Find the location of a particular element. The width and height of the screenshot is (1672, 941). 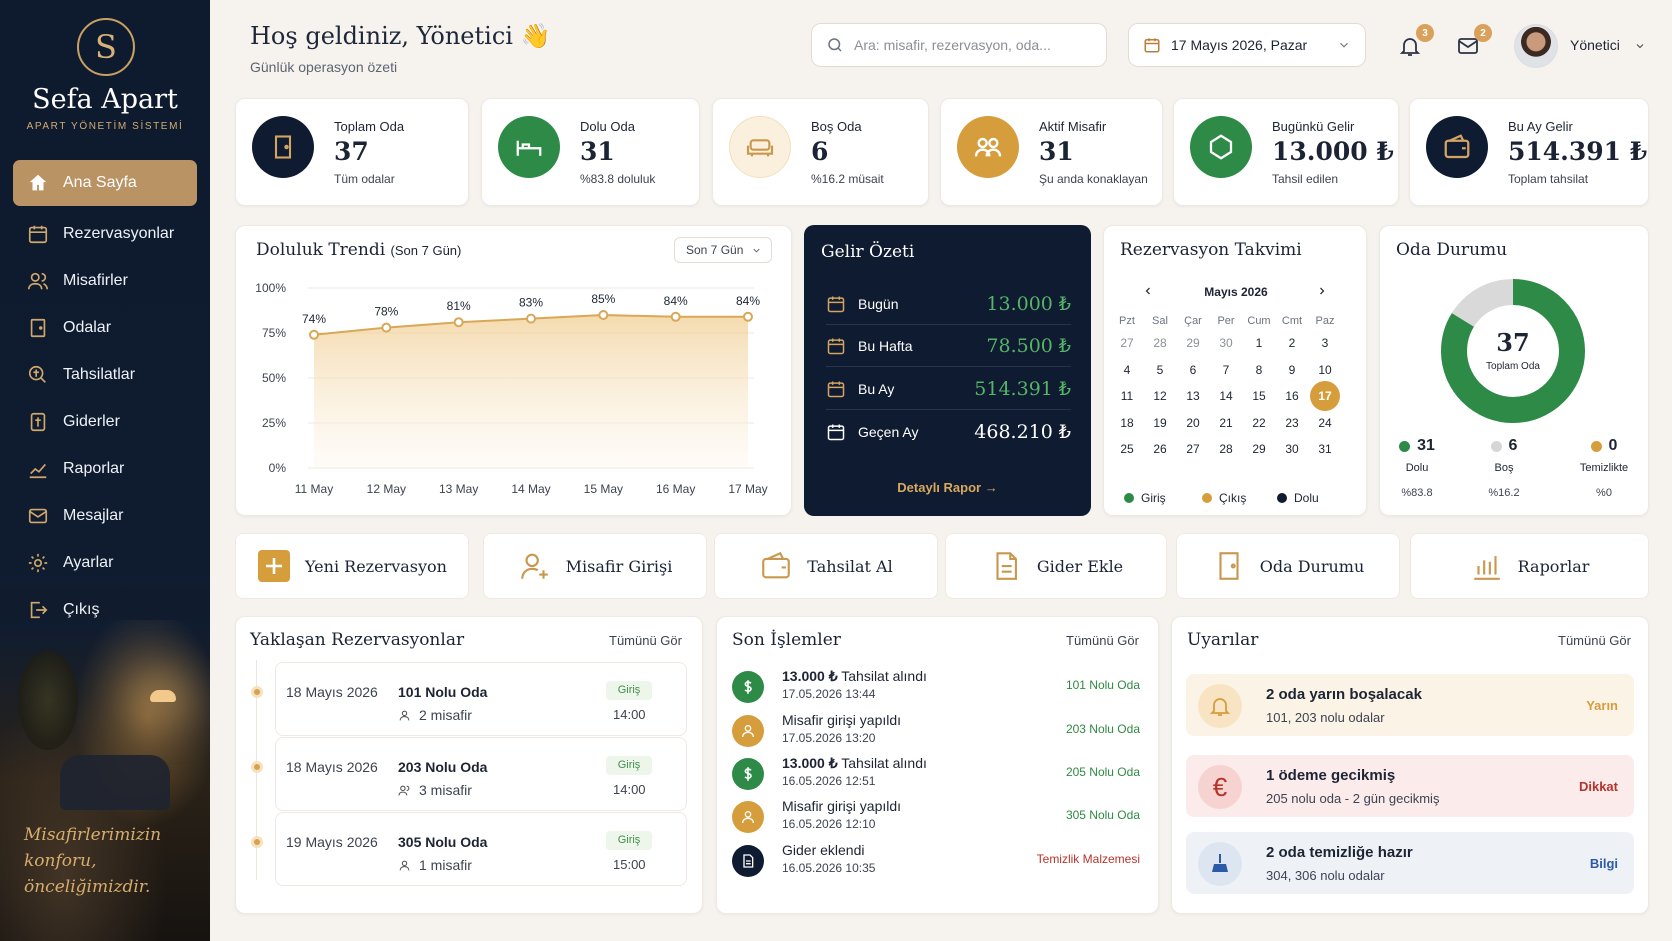

sidebar-item-ayarlar: Ayarlar is located at coordinates (105, 563).